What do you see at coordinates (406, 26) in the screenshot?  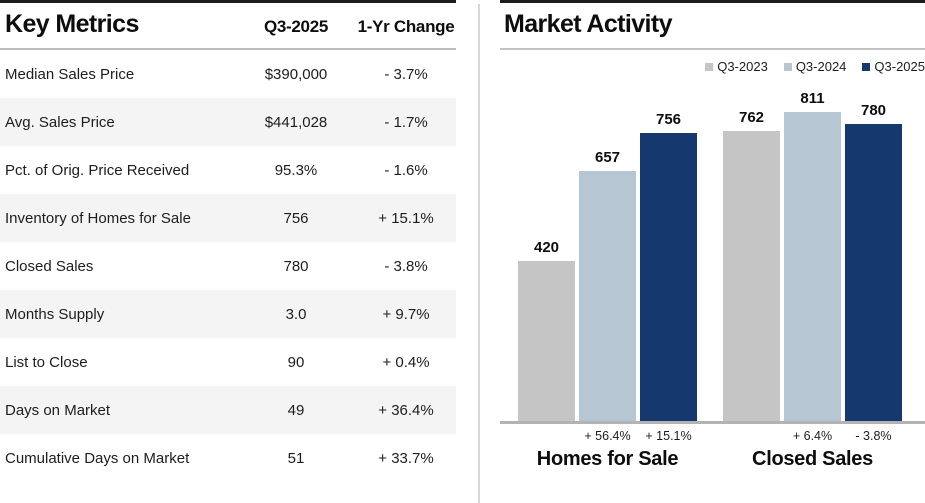 I see `column-header-change: 1-Yr Change` at bounding box center [406, 26].